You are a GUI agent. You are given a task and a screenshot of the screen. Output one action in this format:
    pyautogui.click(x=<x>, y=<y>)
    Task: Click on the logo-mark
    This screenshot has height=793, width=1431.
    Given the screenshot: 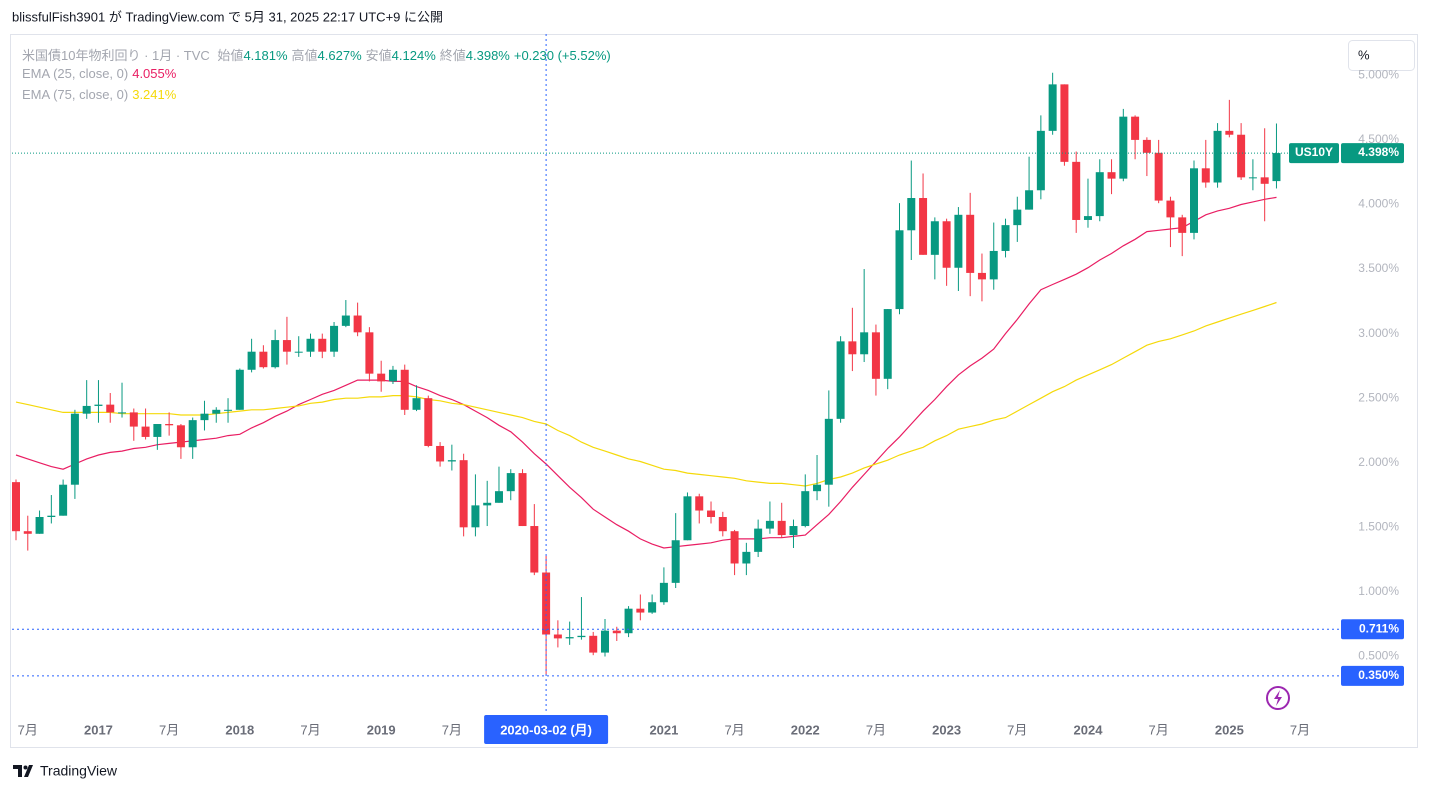 What is the action you would take?
    pyautogui.click(x=23, y=771)
    